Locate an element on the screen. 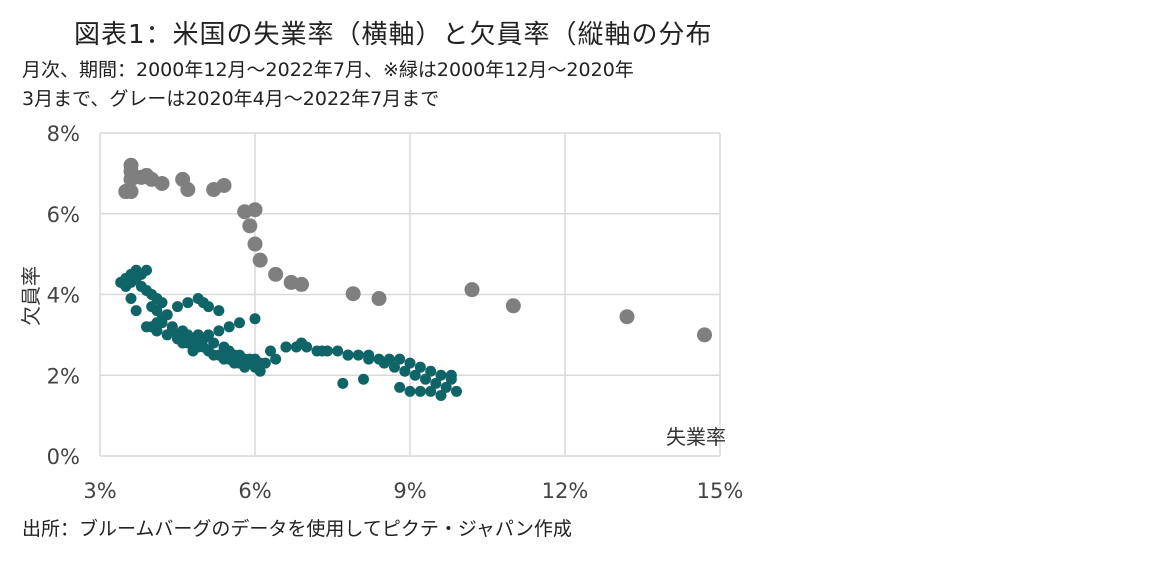  chart-subtitle-line1: 月次、期間：2000年12月～2022年7月、※緑は2000年12月～2020年 is located at coordinates (328, 70).